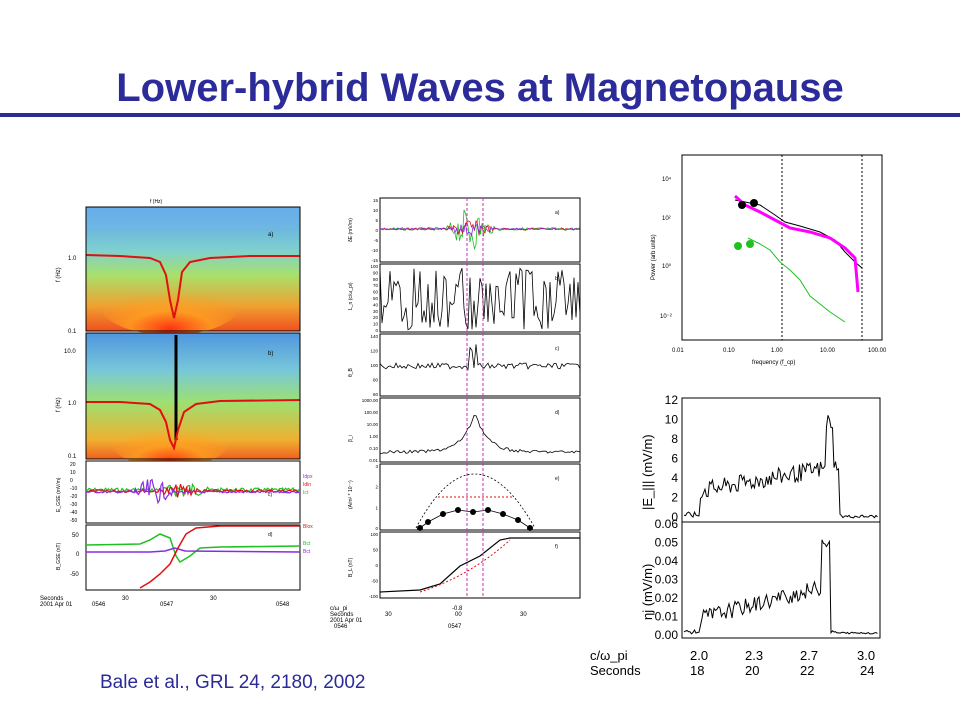  Describe the element at coordinates (877, 351) in the screenshot. I see `spectrum-xtick-5: 100.00` at that location.